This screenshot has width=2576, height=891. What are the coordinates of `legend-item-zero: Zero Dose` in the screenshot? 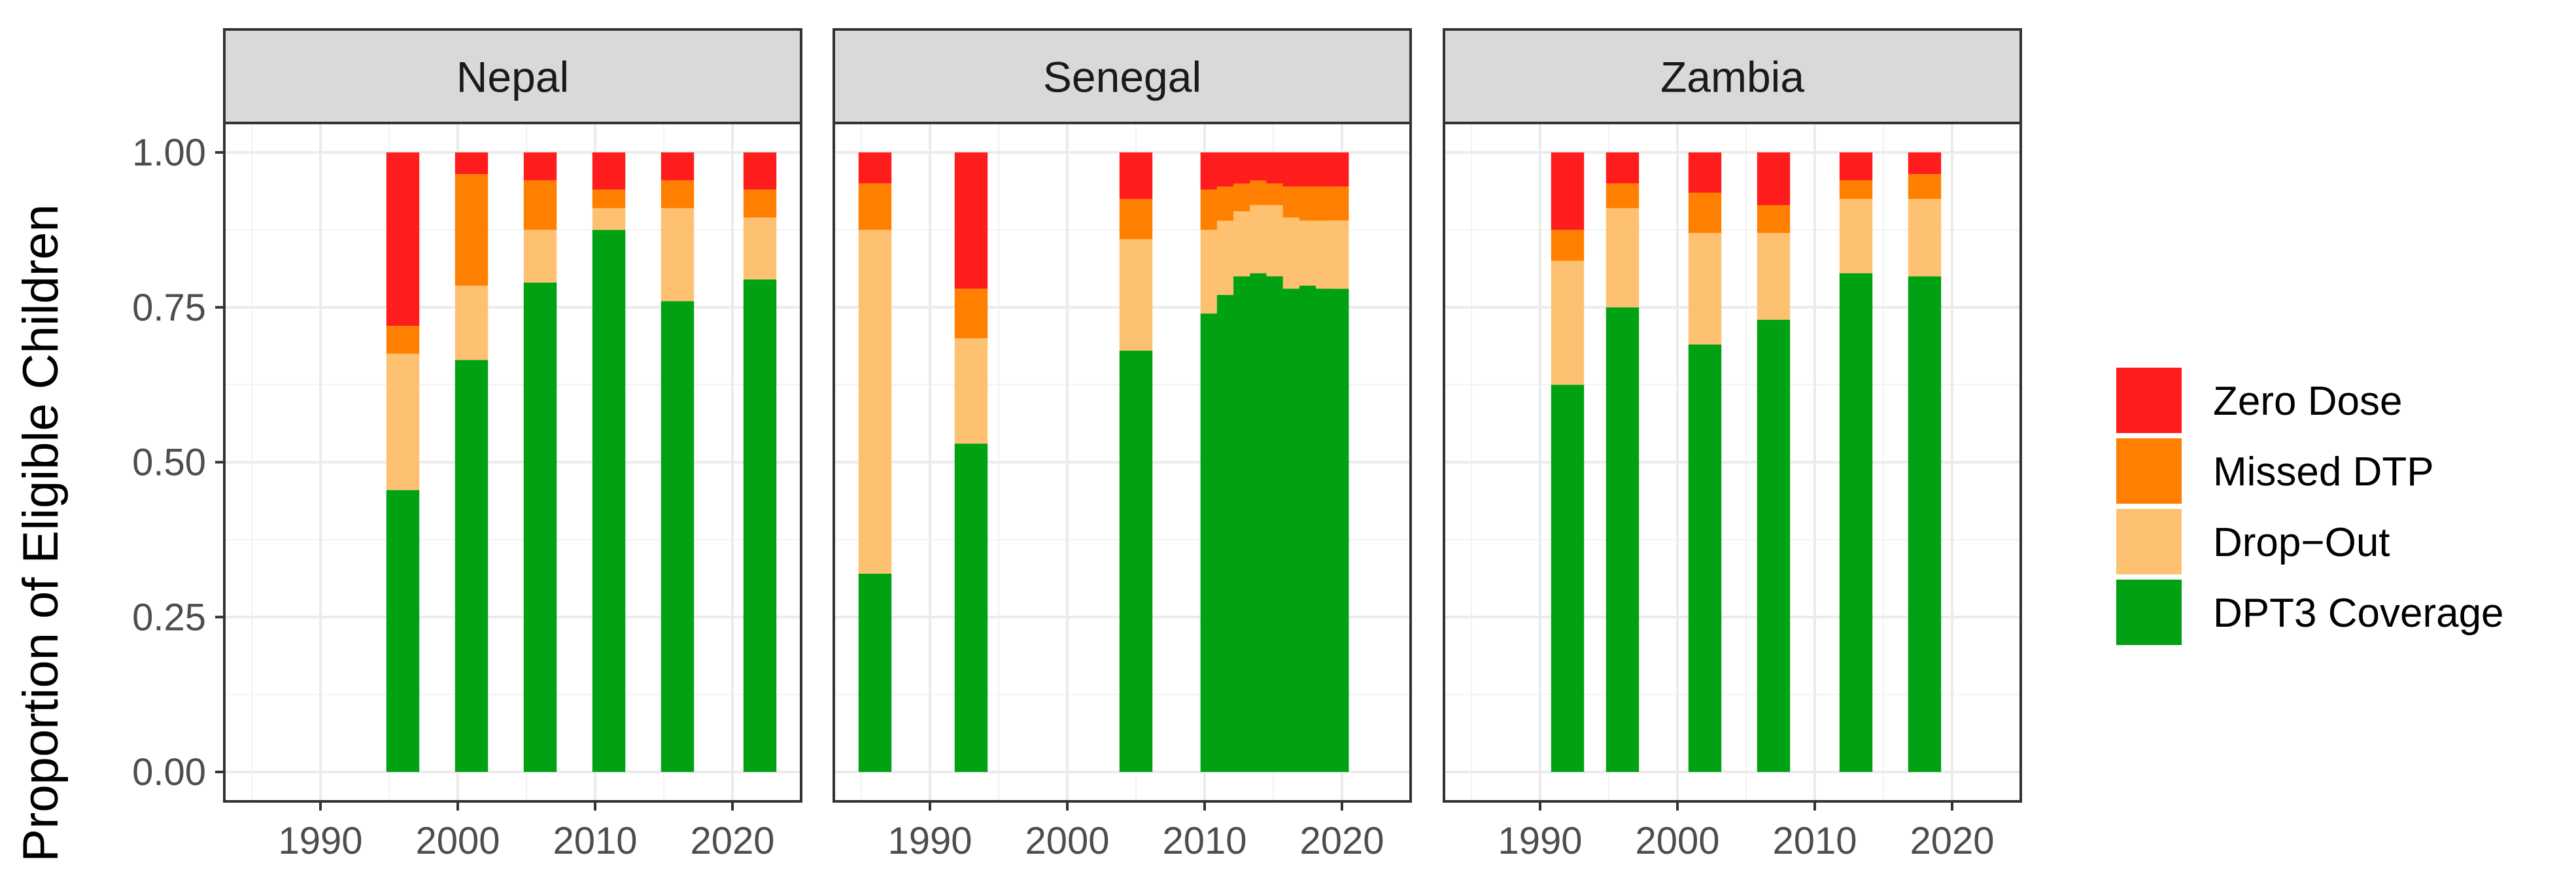 It's located at (2259, 400).